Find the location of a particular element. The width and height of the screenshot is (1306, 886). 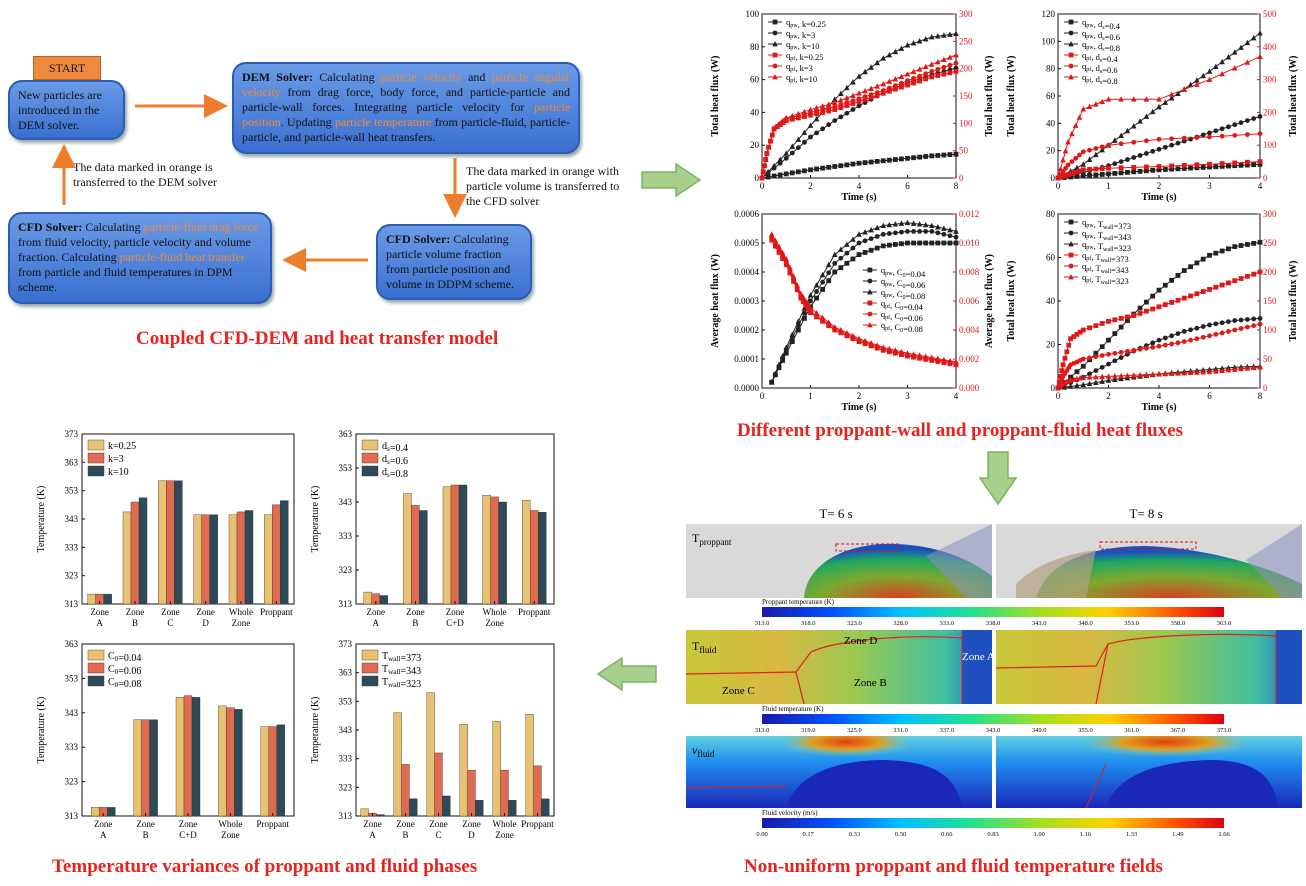

y2-tick-label: 150 is located at coordinates (966, 96).